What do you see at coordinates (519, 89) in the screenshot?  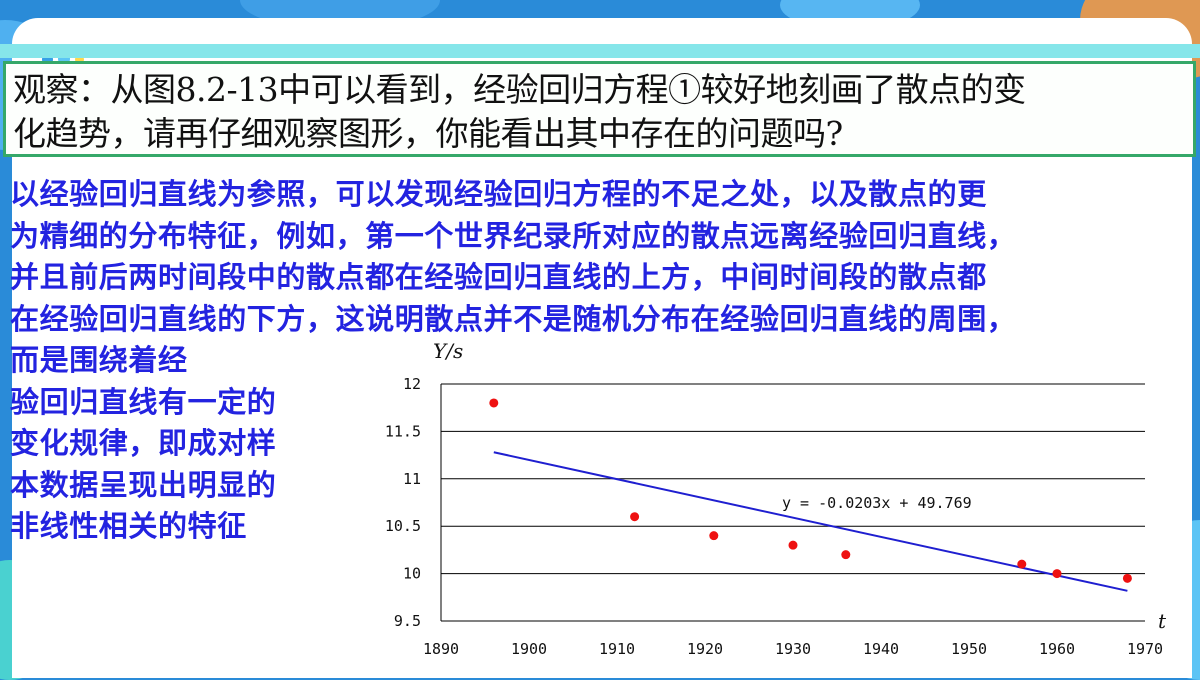 I see `question-line: 观察：从图8.2-13中可以看到，经验回归方程①较好地刻画了散点的变` at bounding box center [519, 89].